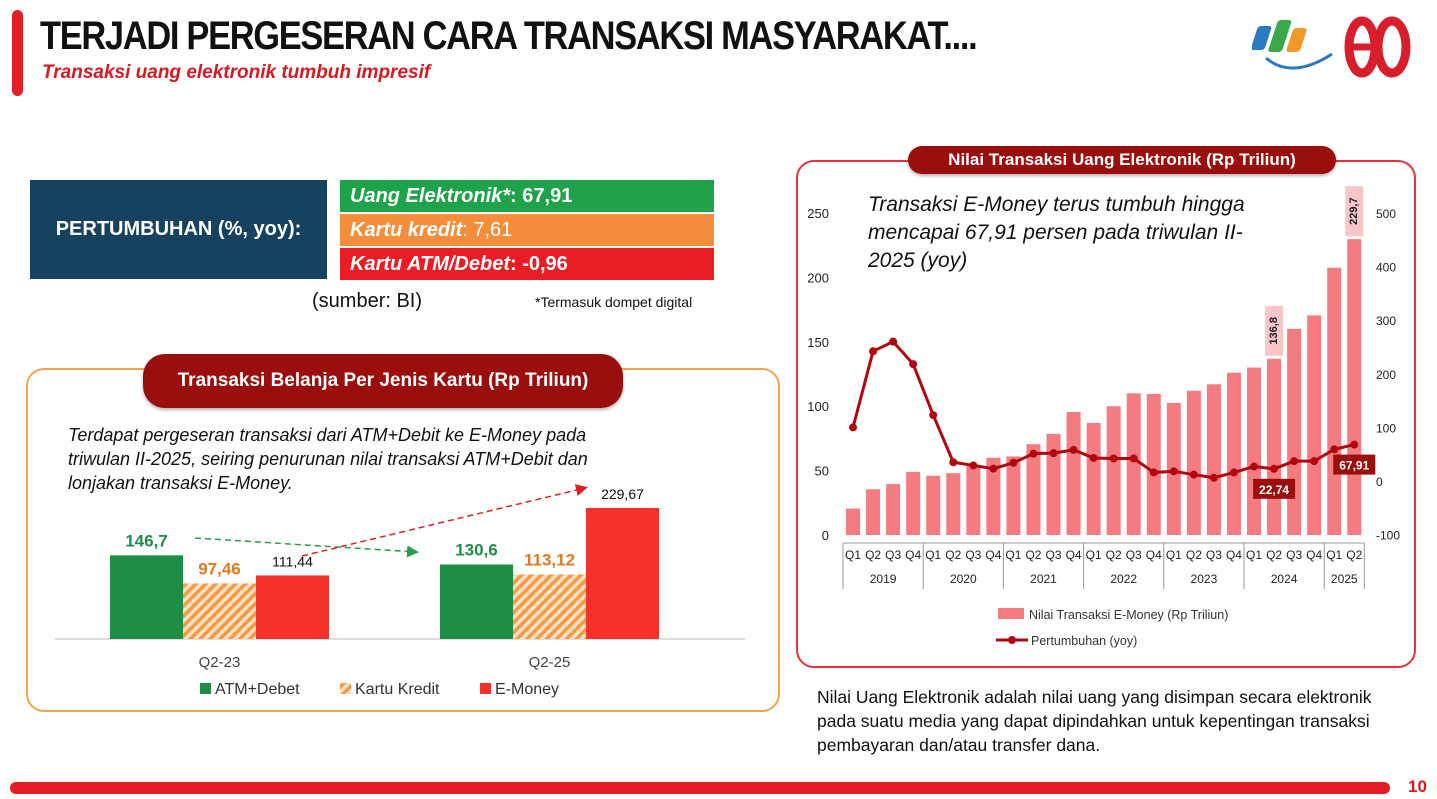 The image size is (1437, 799). I want to click on bar-atm-debit, so click(476, 601).